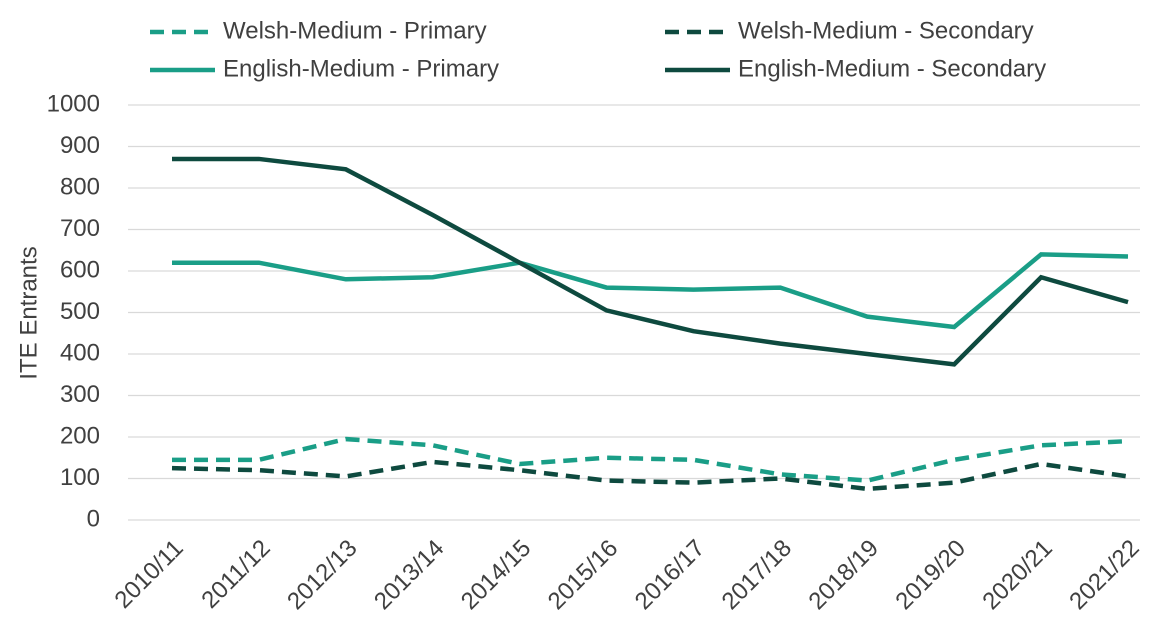  What do you see at coordinates (886, 30) in the screenshot?
I see `legend-label: Welsh-Medium - Secondary` at bounding box center [886, 30].